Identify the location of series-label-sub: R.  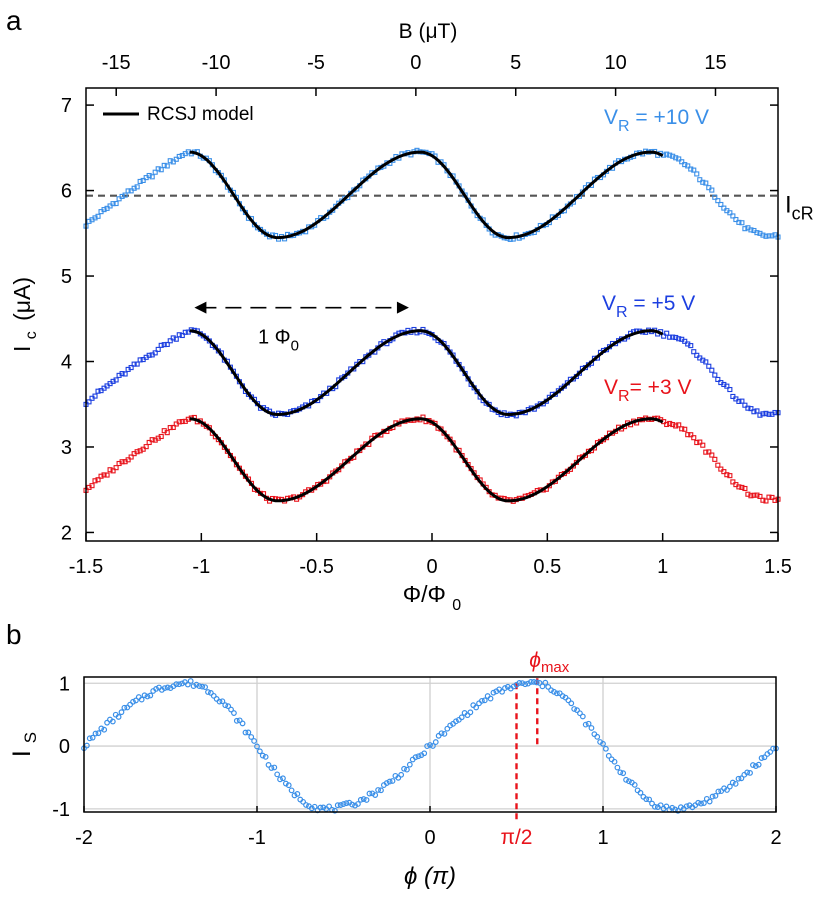
(624, 396).